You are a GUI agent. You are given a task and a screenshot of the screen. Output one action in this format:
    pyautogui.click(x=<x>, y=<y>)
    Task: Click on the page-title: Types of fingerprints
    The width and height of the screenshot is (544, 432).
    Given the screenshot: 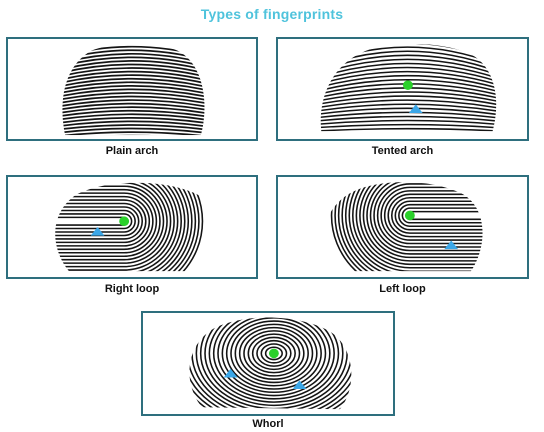 What is the action you would take?
    pyautogui.click(x=272, y=14)
    